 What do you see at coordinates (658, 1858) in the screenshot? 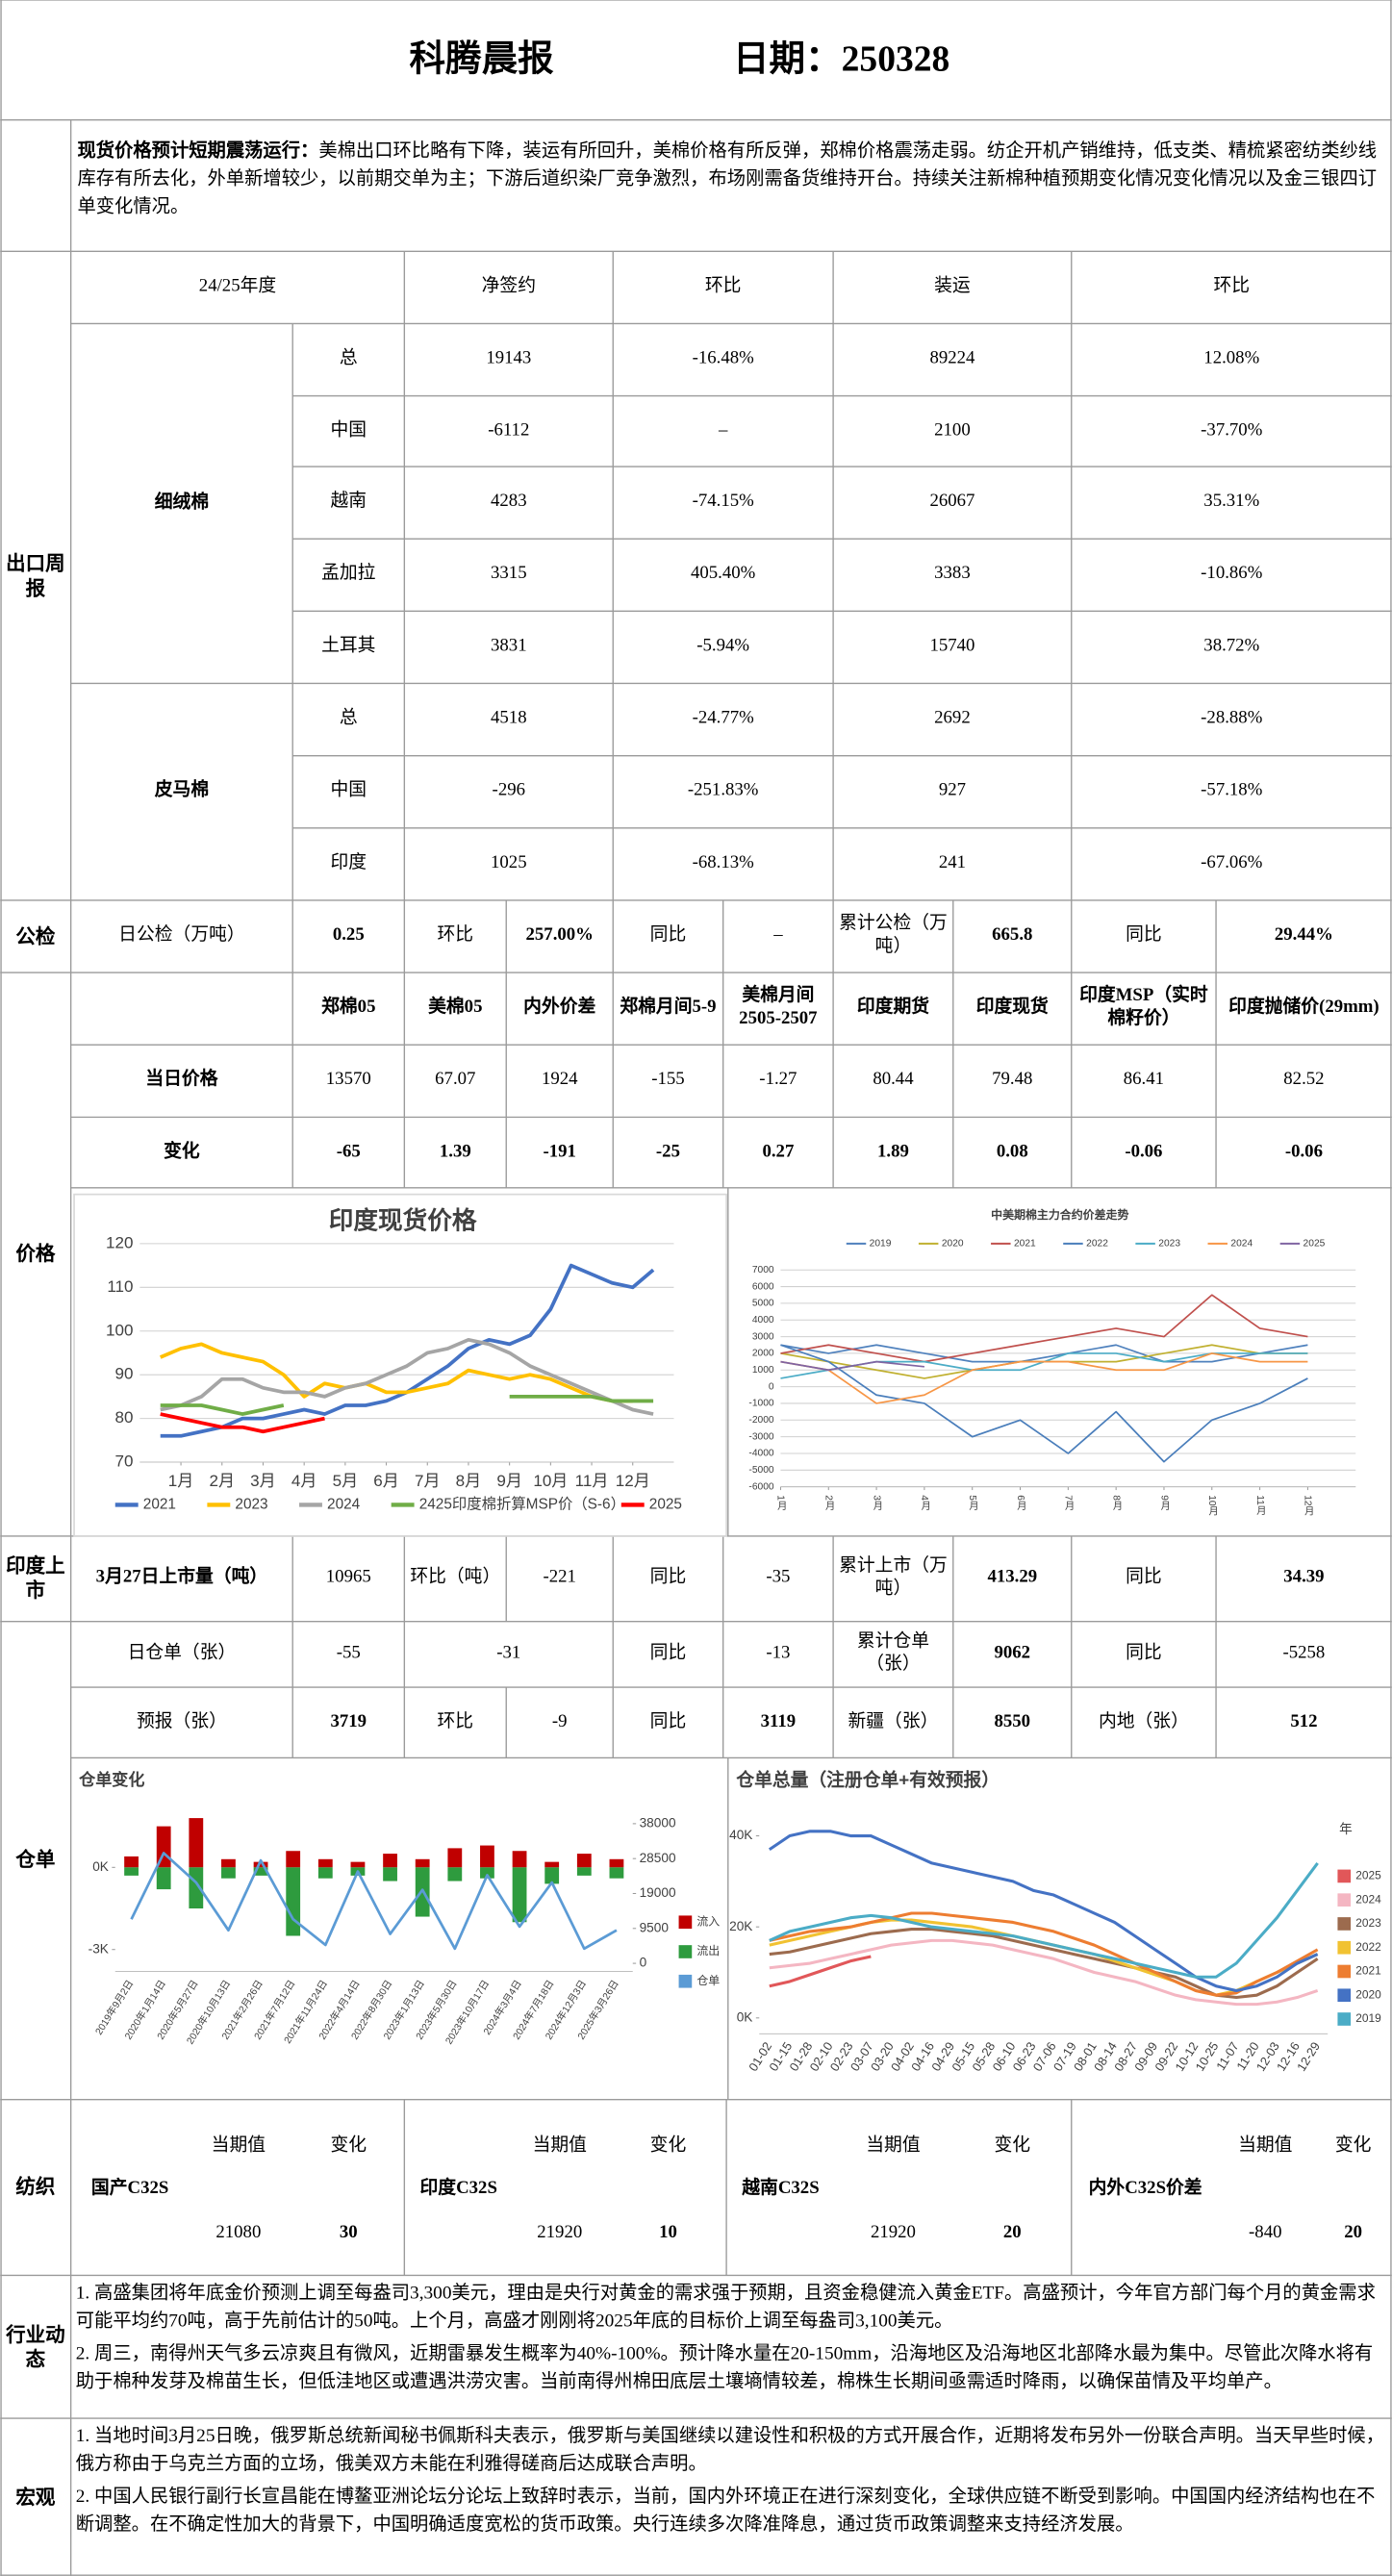
I see `y2-tick-label: 28500` at bounding box center [658, 1858].